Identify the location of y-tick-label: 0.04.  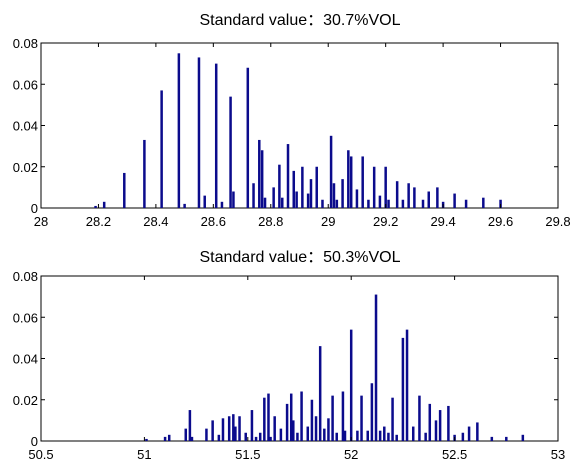
(25, 359).